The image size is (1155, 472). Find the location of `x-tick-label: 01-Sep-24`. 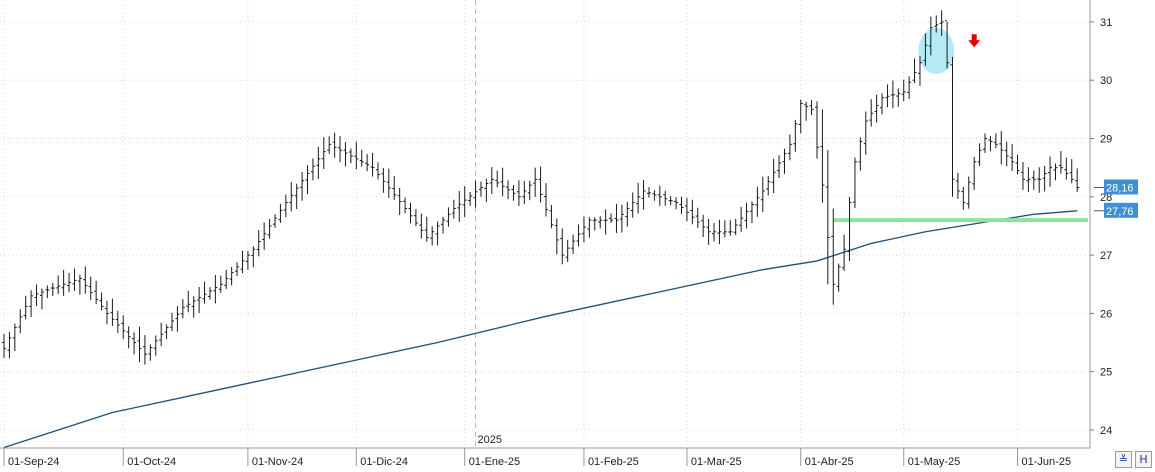

x-tick-label: 01-Sep-24 is located at coordinates (33, 462).